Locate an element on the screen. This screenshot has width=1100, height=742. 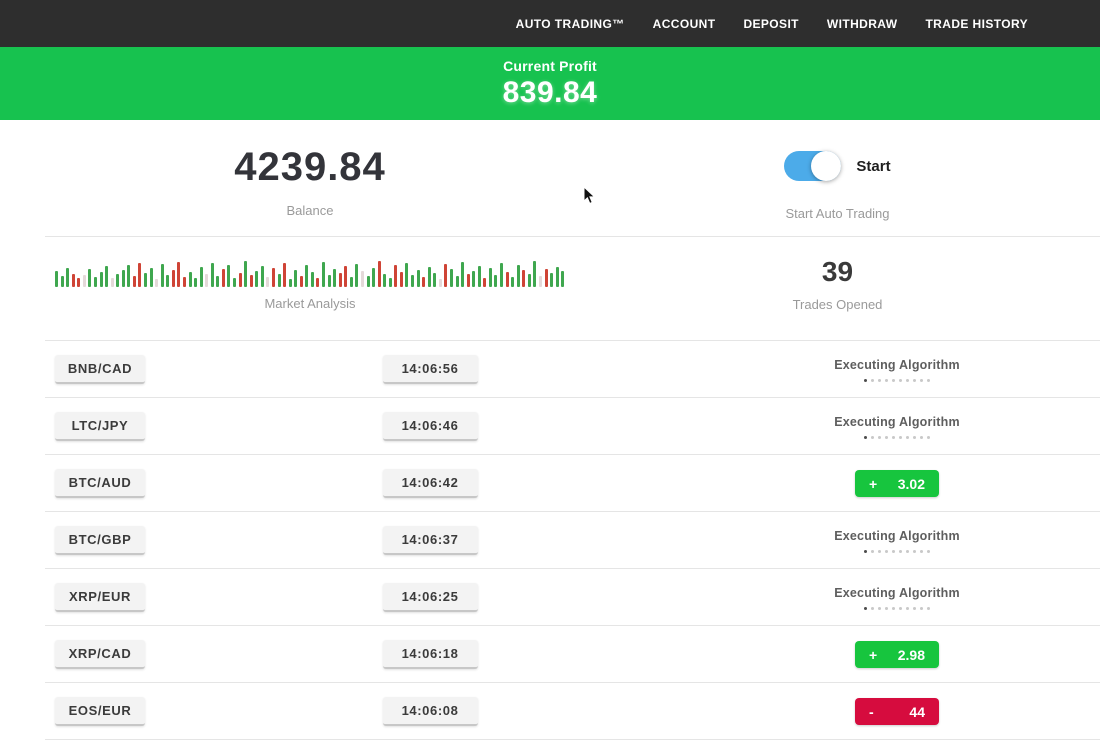
nav-item-auto-trading: AUTO TRADING™ is located at coordinates (570, 23).